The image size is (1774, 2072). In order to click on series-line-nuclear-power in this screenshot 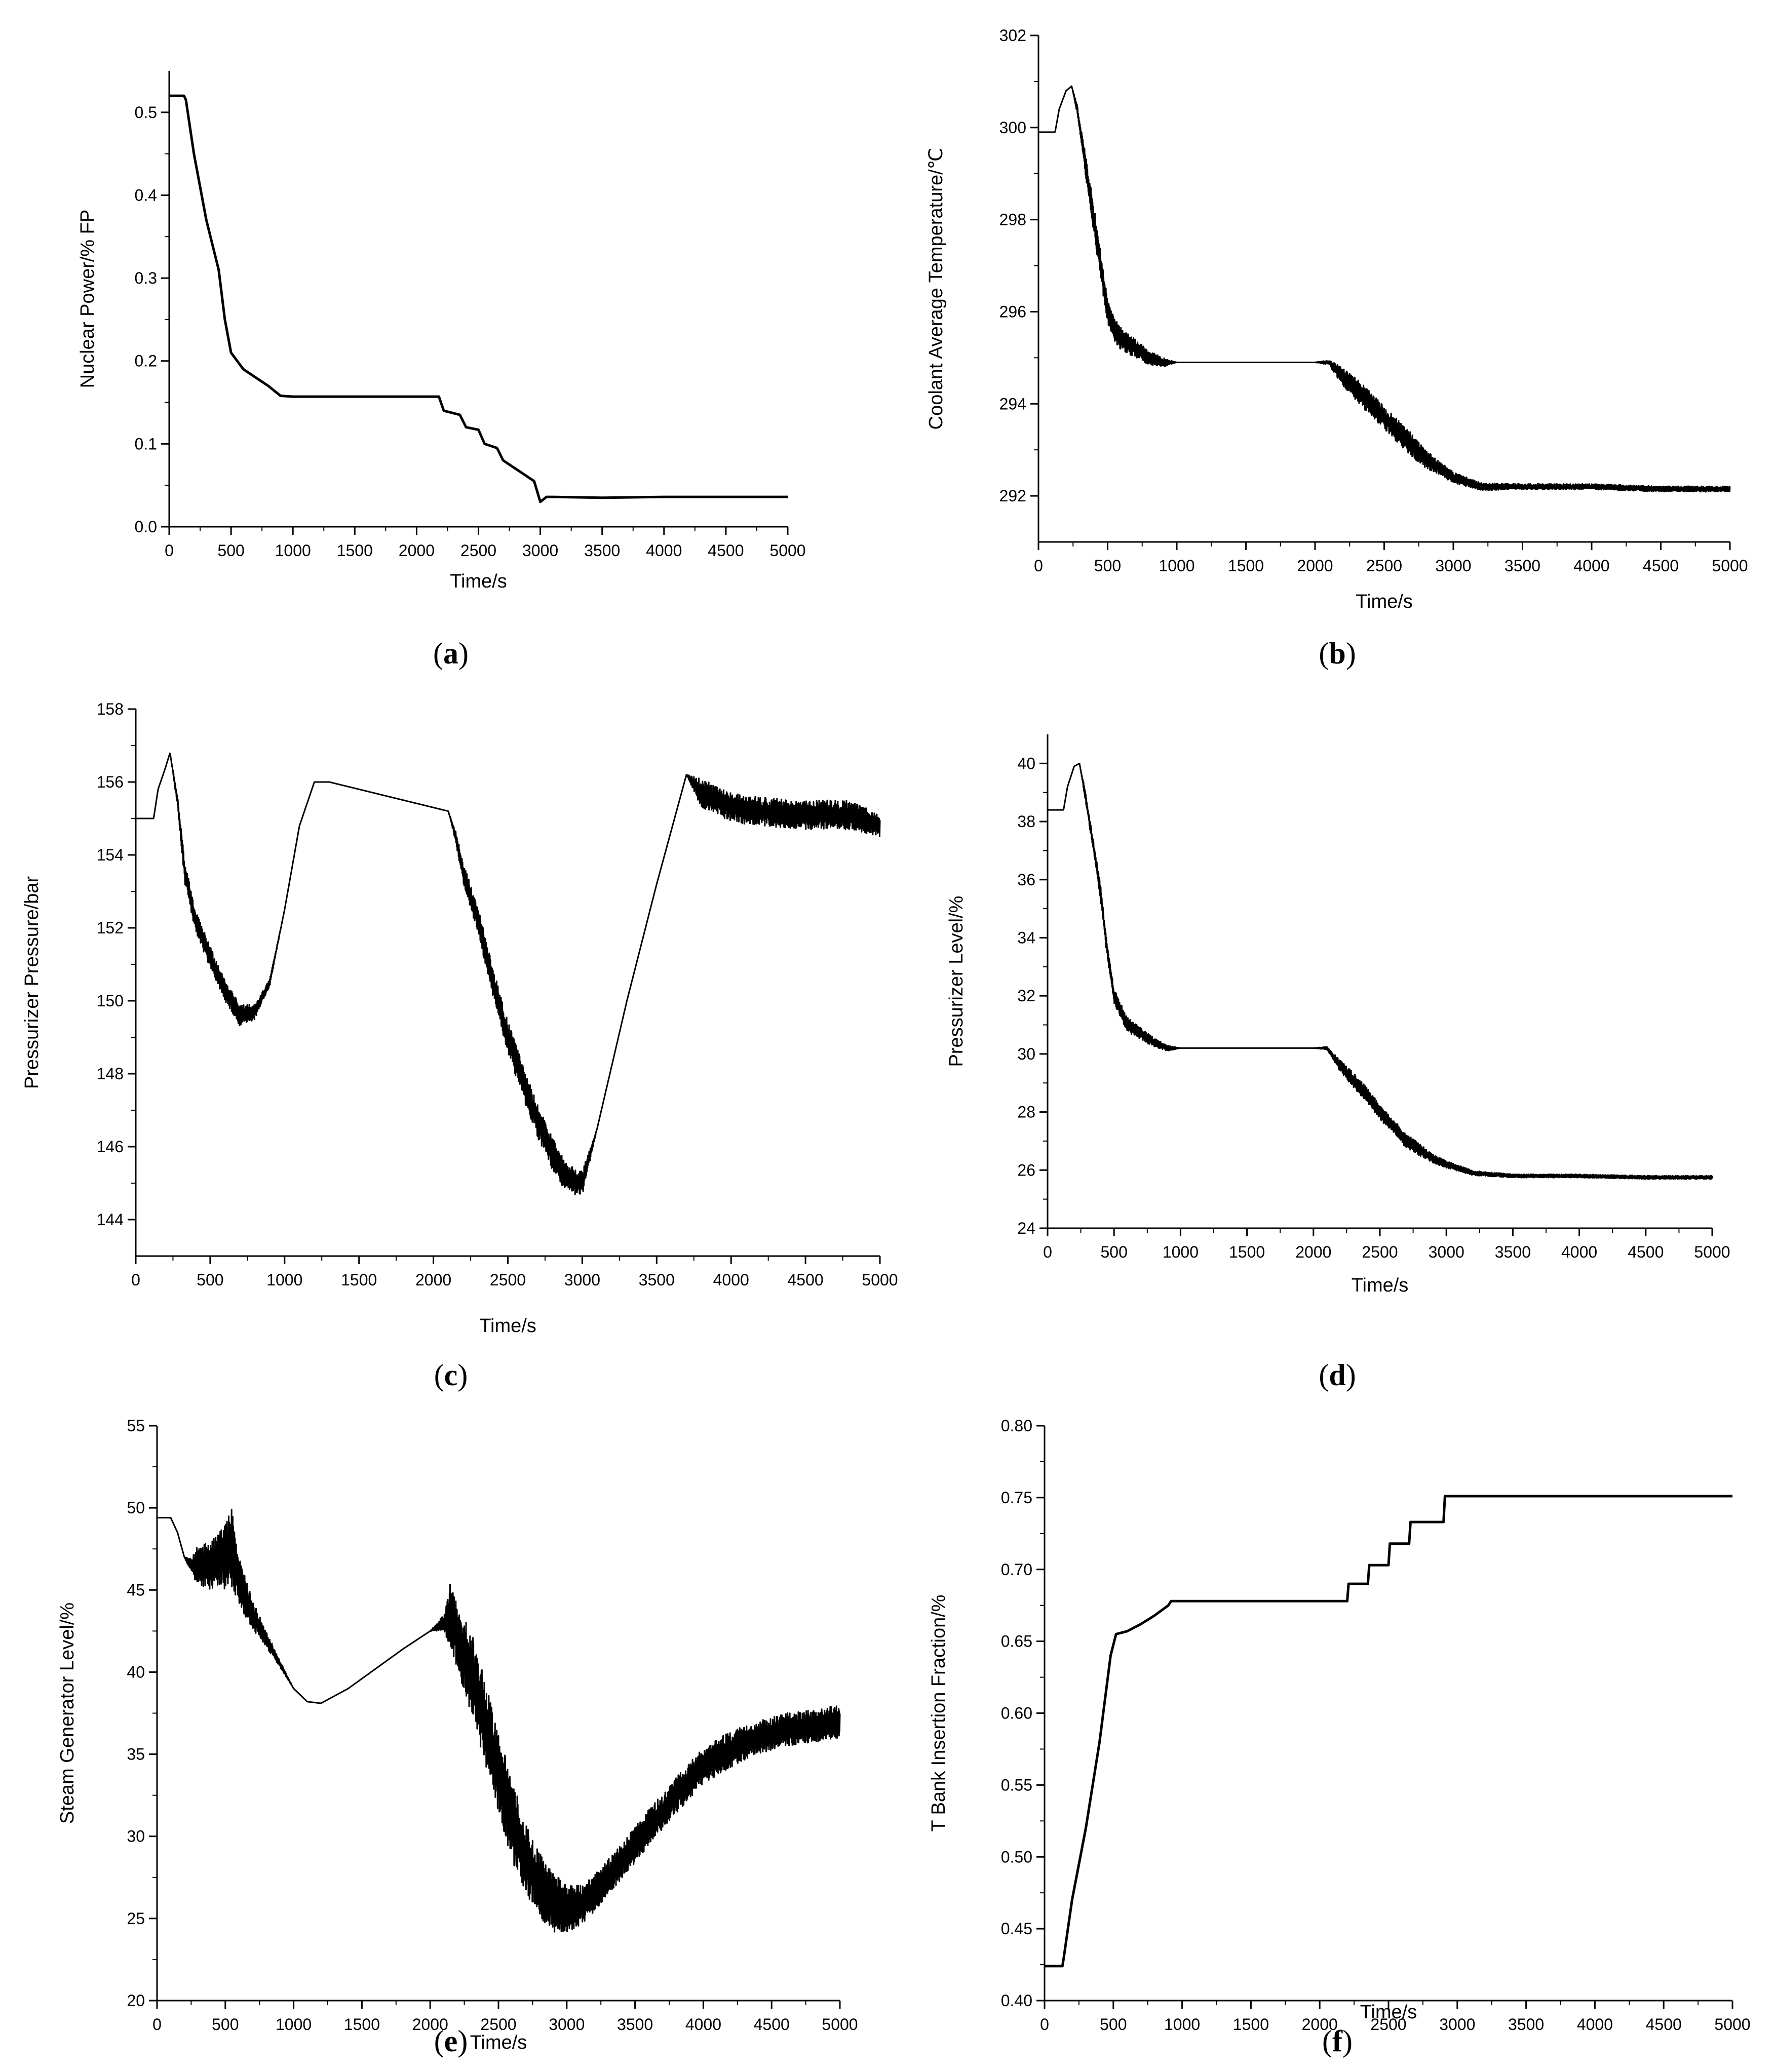, I will do `click(478, 299)`.